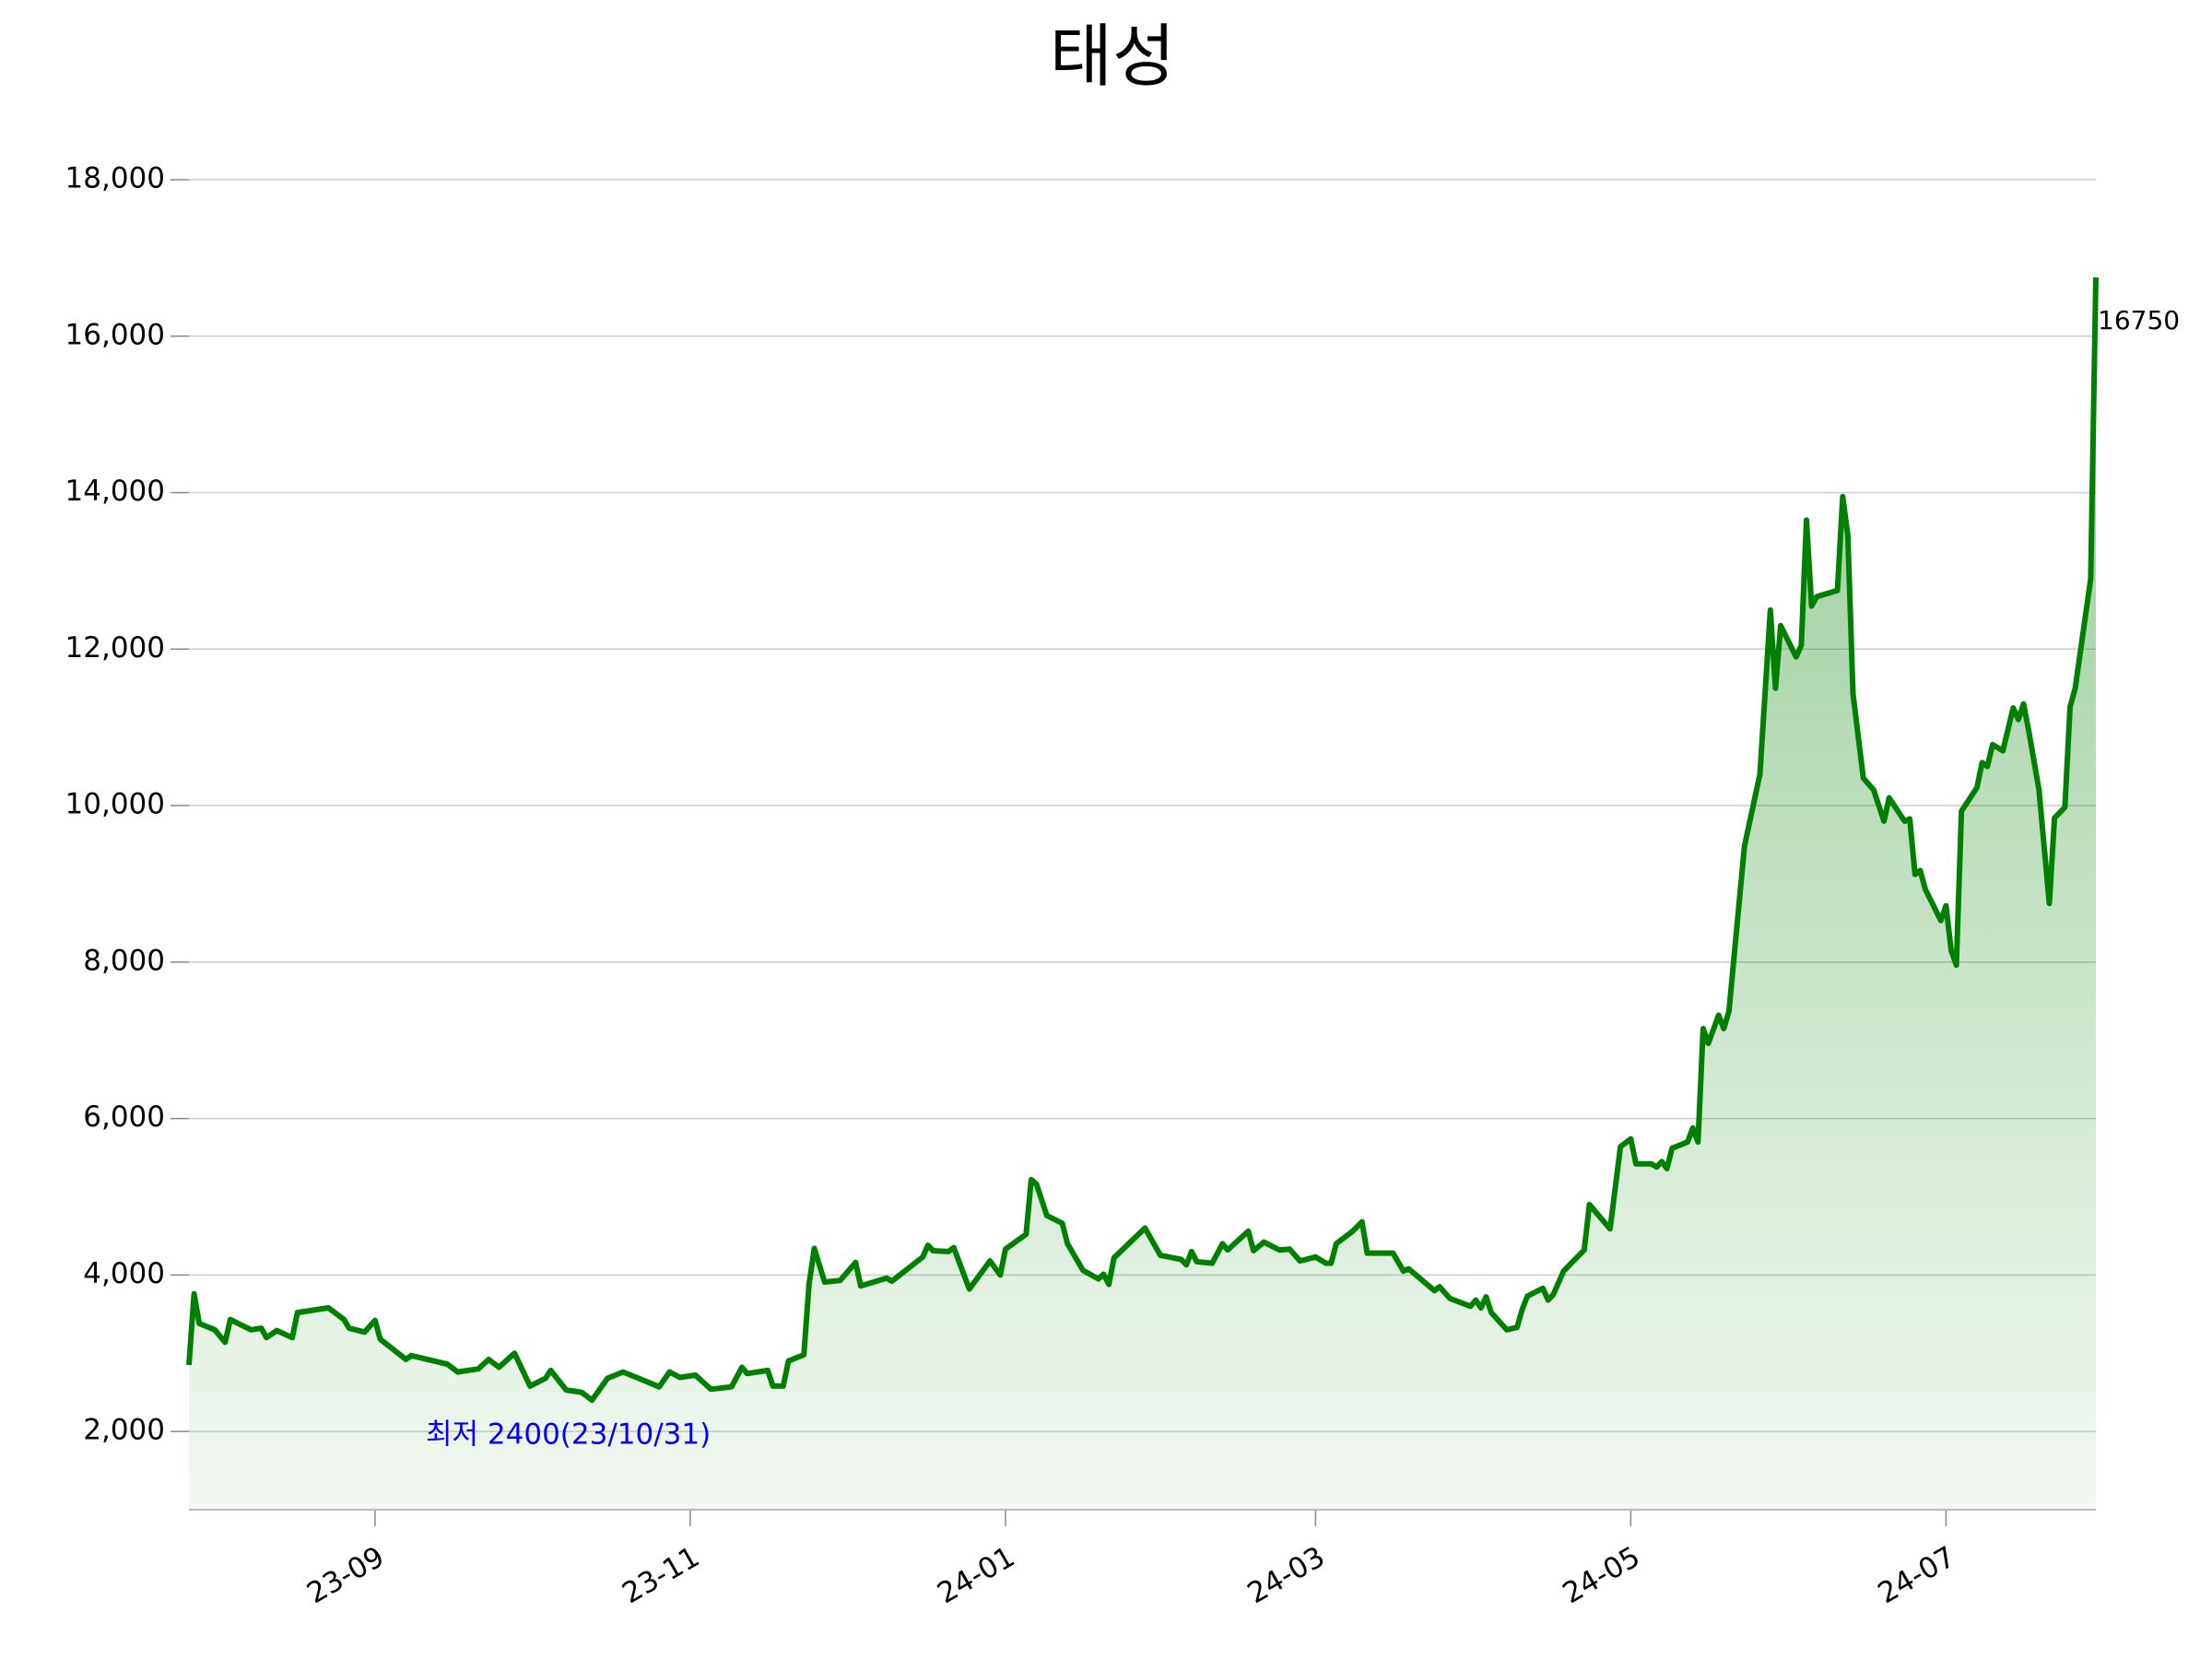  I want to click on chart-title: 태성, so click(1112, 57).